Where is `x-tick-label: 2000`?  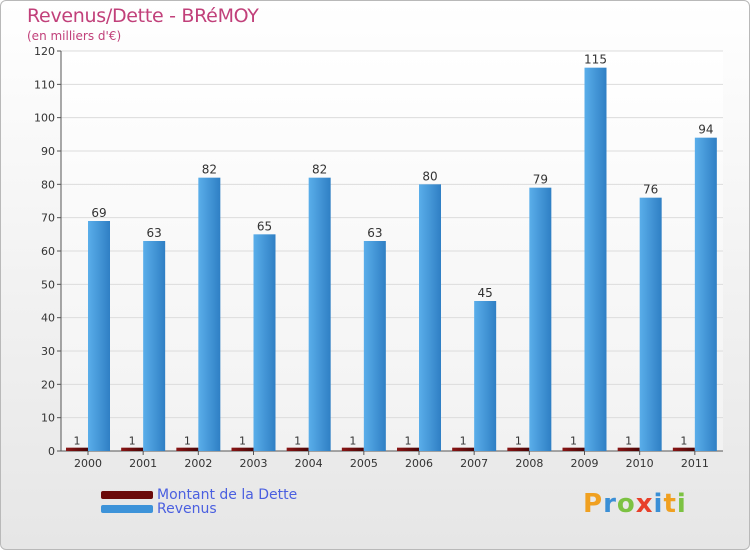 x-tick-label: 2000 is located at coordinates (88, 463).